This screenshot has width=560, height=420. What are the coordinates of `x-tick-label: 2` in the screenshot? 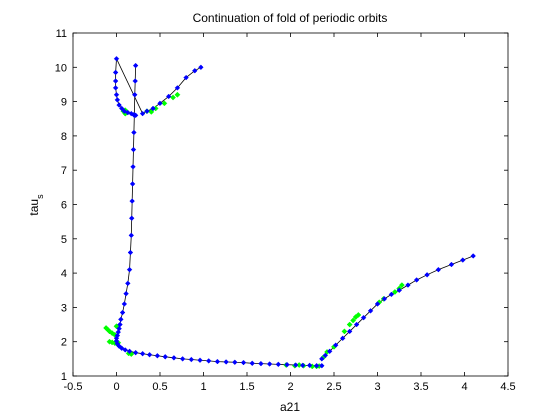 It's located at (290, 387).